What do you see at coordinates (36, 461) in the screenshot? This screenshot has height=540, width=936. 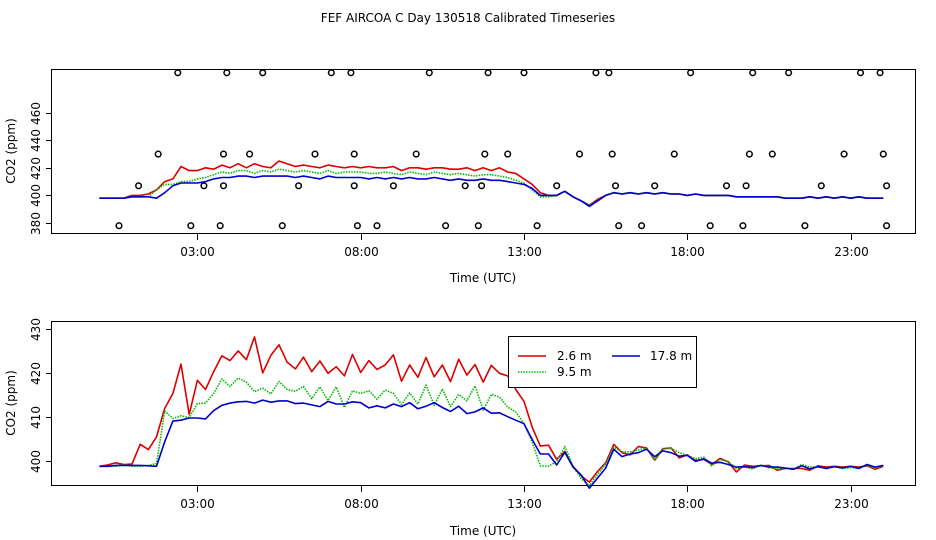 I see `lower-y-tick-label: 400` at bounding box center [36, 461].